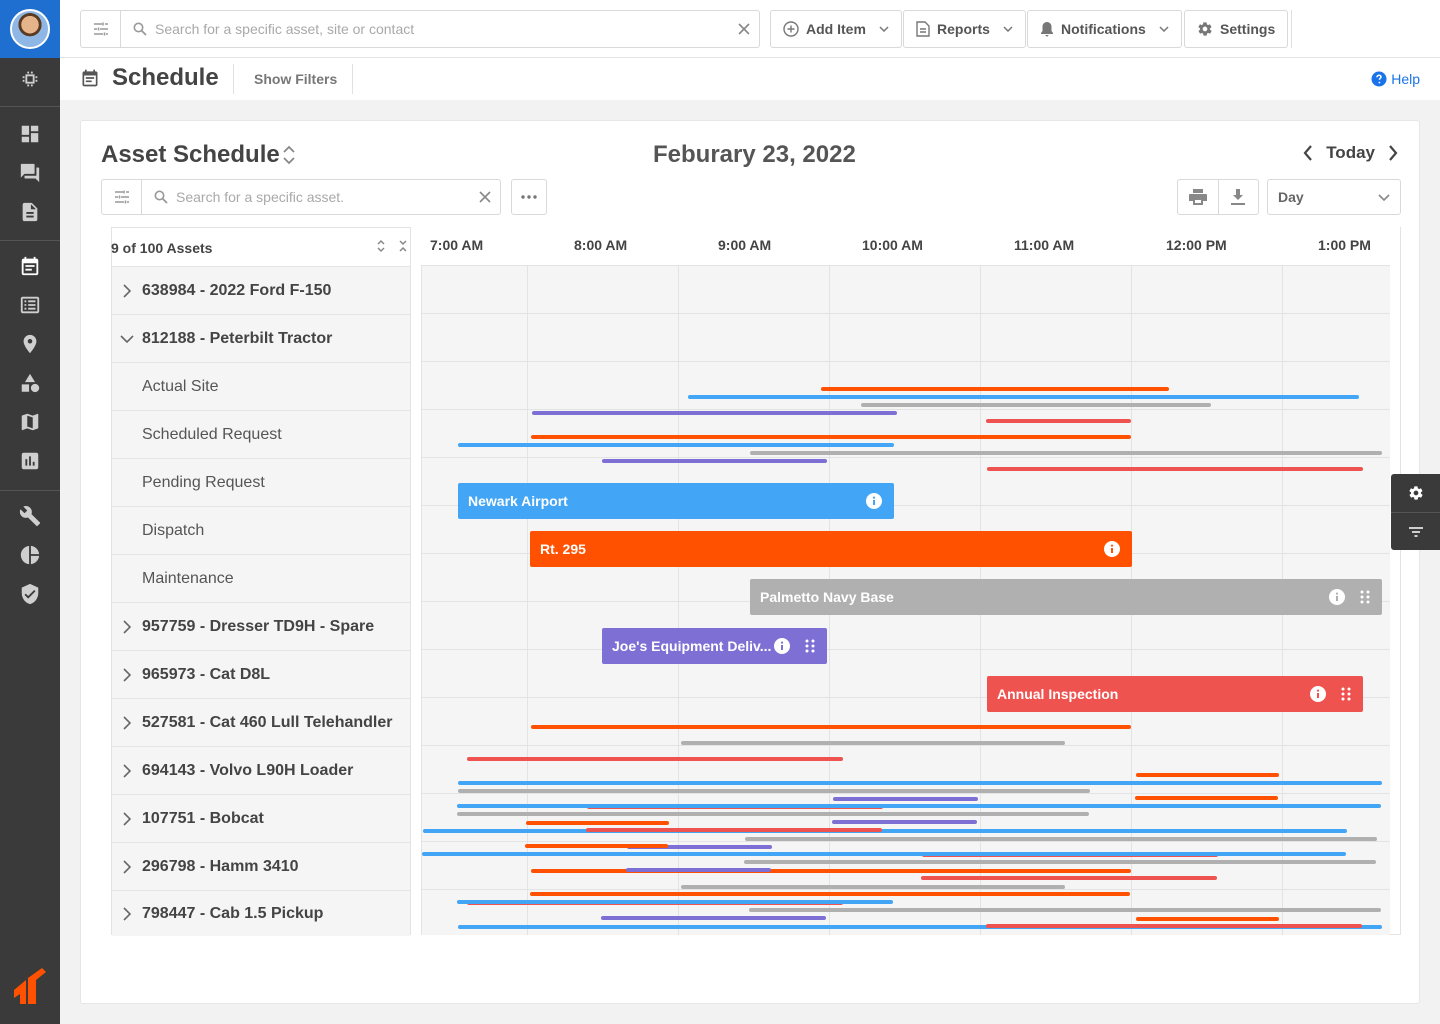 The image size is (1440, 1024). Describe the element at coordinates (744, 29) in the screenshot. I see `clear-search-button` at that location.